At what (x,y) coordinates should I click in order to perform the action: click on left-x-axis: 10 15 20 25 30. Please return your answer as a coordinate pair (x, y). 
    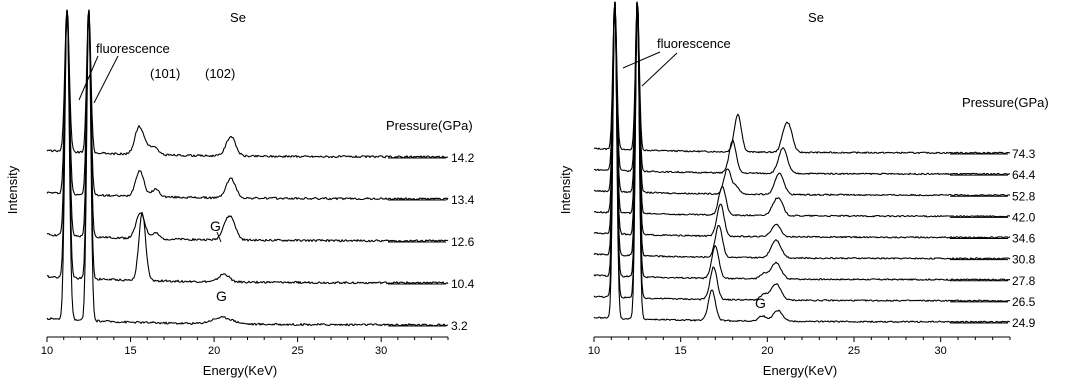
    Looking at the image, I should click on (245, 346).